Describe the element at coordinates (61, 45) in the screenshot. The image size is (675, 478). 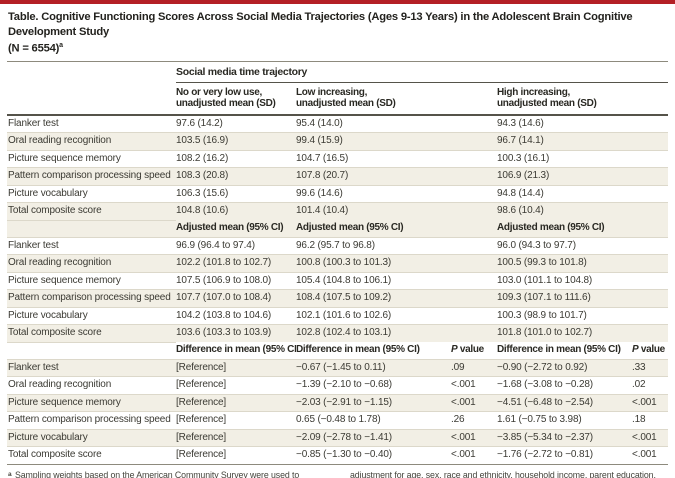
I see `title-footnote-marker: a` at that location.